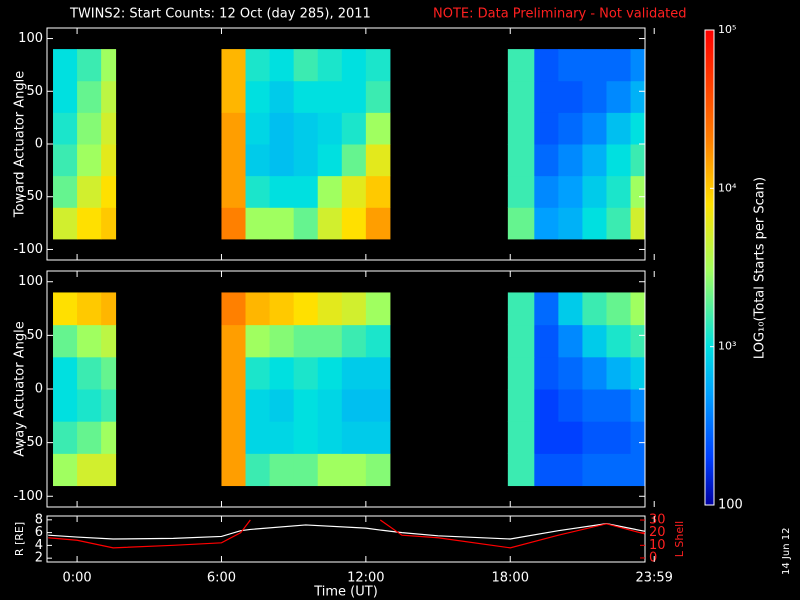 Image resolution: width=800 pixels, height=600 pixels. Describe the element at coordinates (657, 545) in the screenshot. I see `y2-tick-label: 10` at that location.